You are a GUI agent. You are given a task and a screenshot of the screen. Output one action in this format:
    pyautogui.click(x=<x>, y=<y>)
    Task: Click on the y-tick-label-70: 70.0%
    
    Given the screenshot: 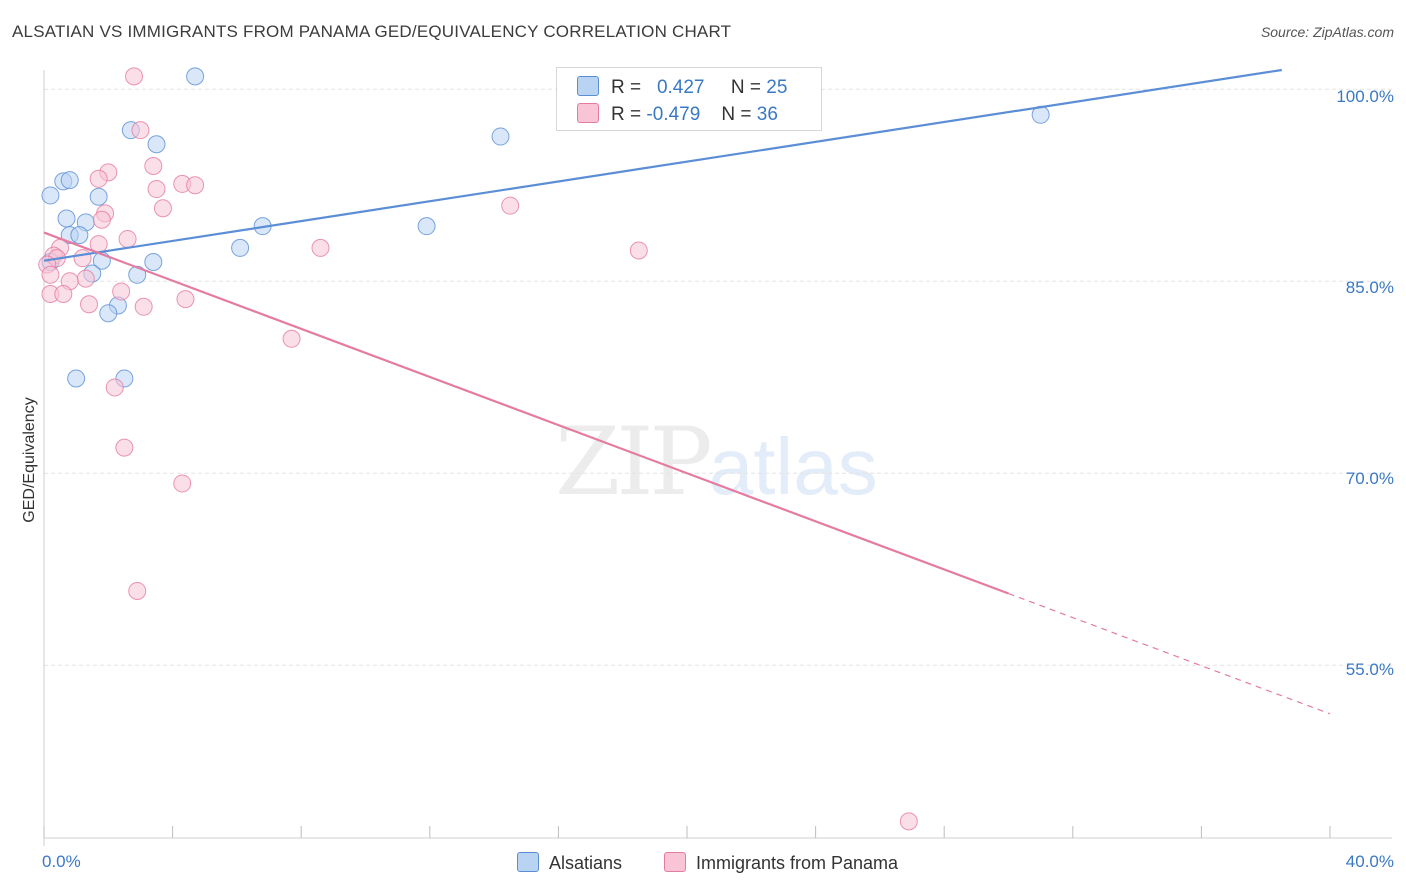 What is the action you would take?
    pyautogui.click(x=1369, y=478)
    